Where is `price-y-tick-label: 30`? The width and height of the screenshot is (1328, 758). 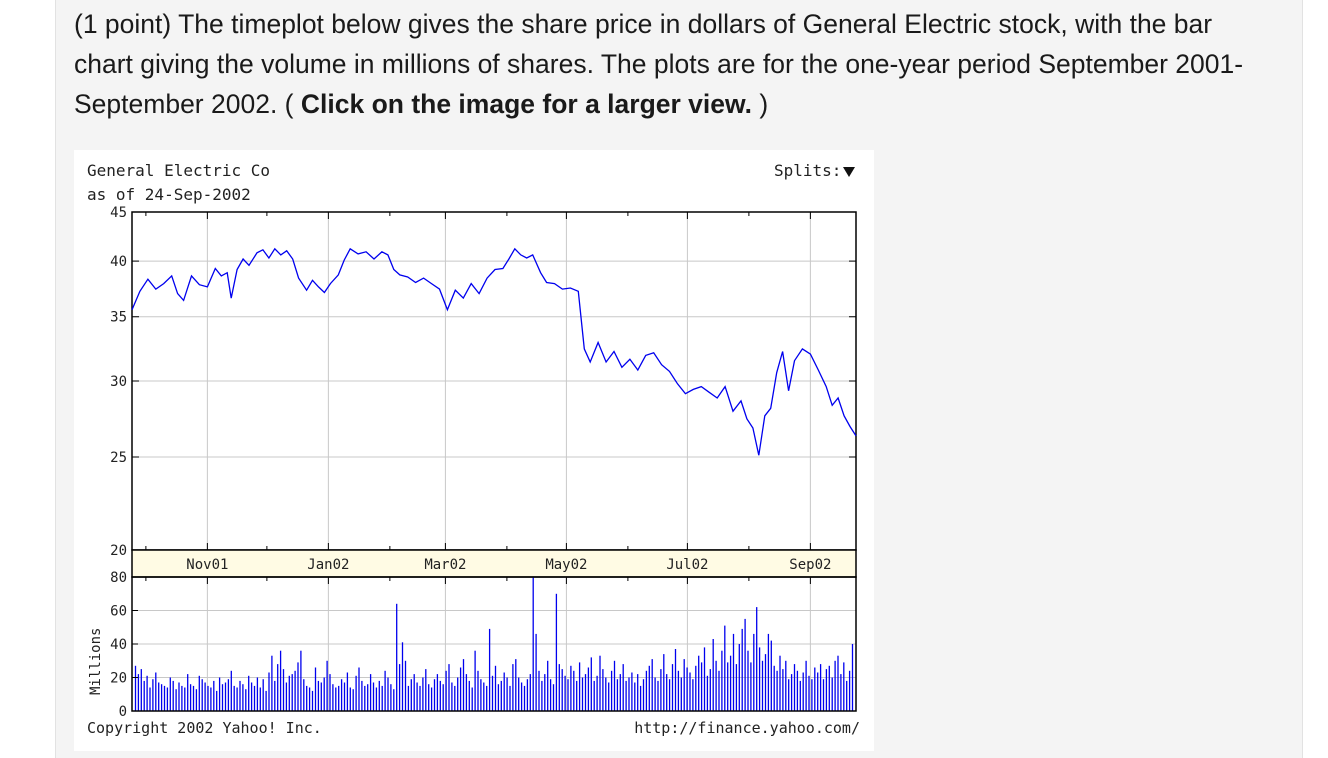
price-y-tick-label: 30 is located at coordinates (118, 382).